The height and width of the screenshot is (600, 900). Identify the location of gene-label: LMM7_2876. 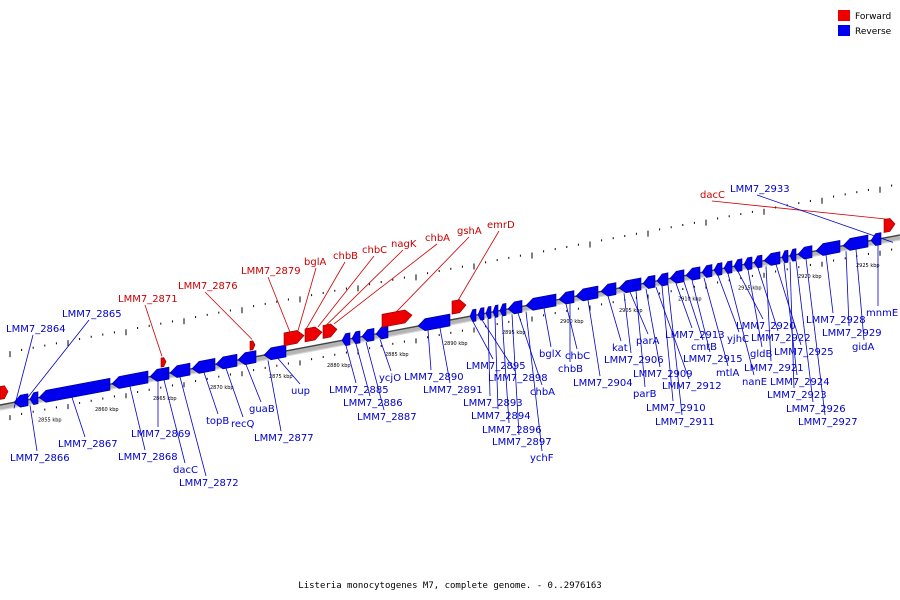
(208, 286).